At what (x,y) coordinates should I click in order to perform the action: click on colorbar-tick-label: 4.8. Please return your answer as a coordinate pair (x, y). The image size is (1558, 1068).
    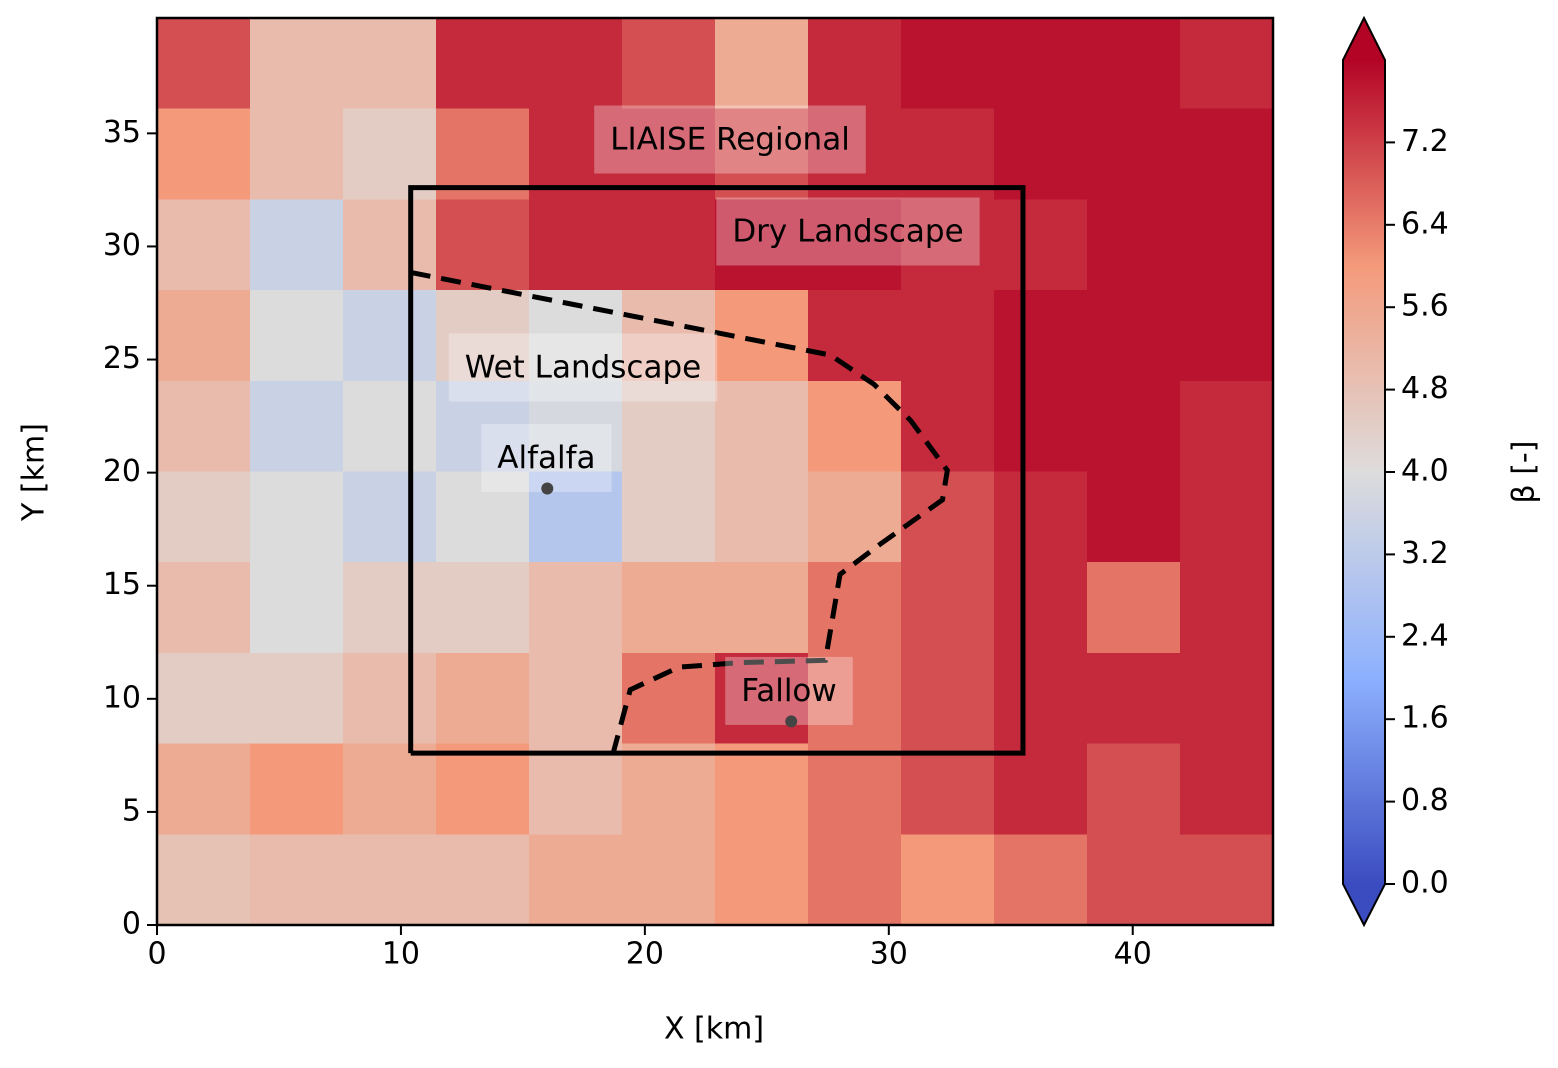
    Looking at the image, I should click on (1425, 388).